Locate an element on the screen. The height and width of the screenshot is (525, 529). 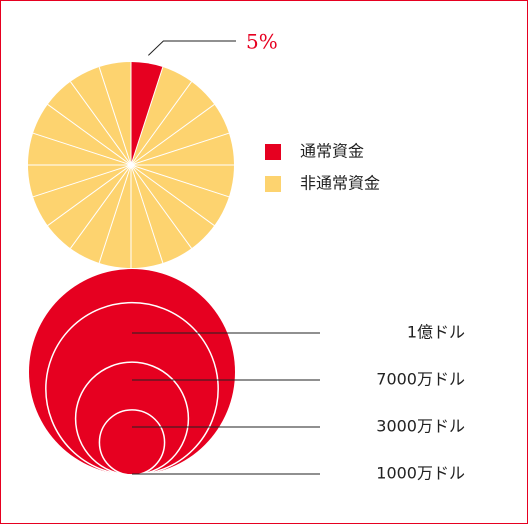
legend-label: 通常資金 is located at coordinates (332, 151).